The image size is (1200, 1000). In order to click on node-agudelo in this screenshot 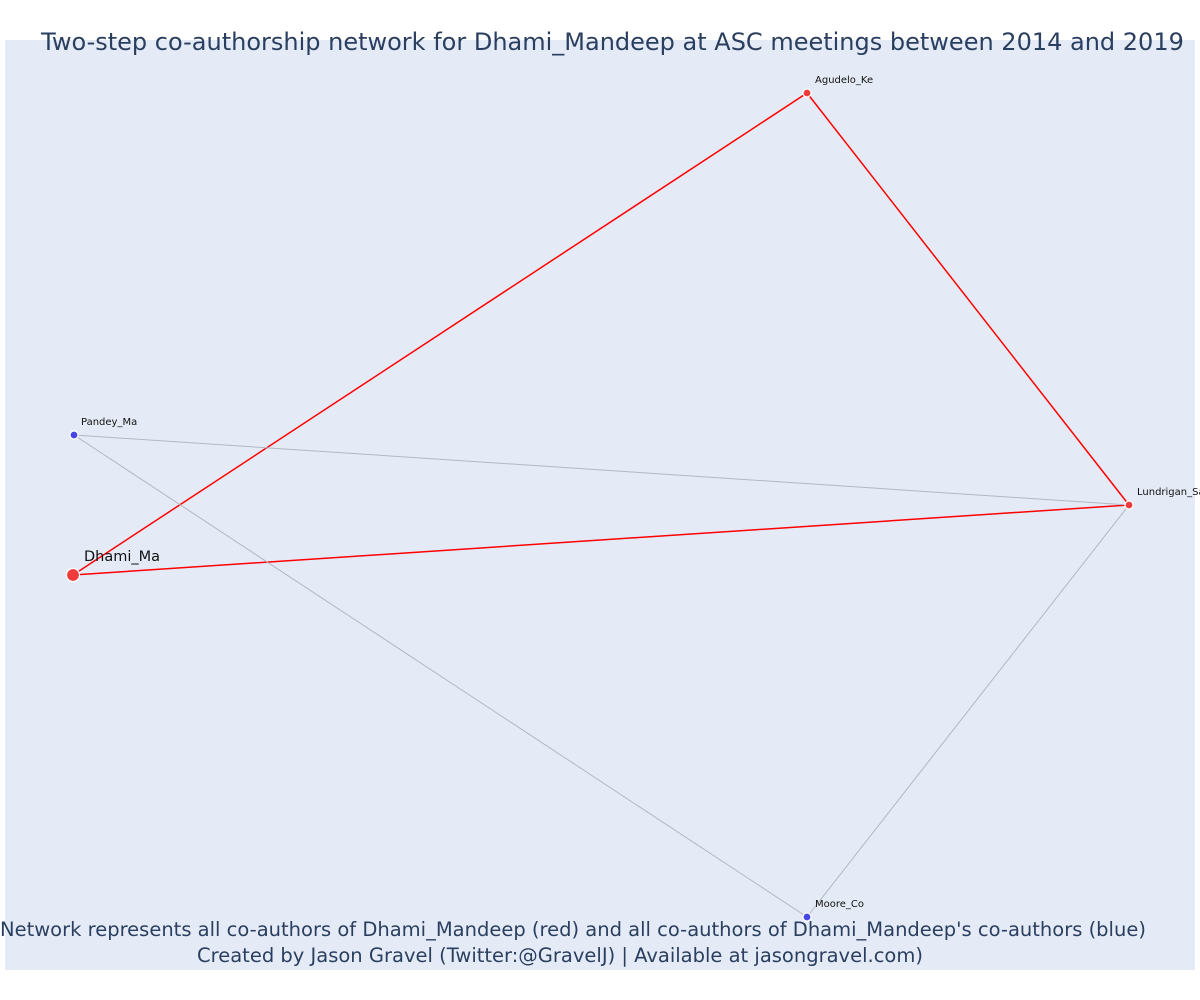, I will do `click(807, 93)`.